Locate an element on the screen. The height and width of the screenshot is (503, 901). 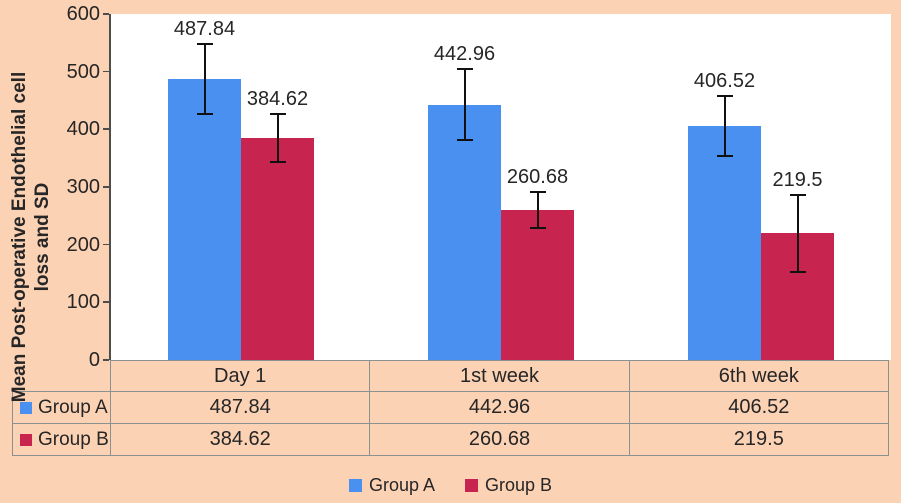
error-bar-group-b-1st-week is located at coordinates (537, 209).